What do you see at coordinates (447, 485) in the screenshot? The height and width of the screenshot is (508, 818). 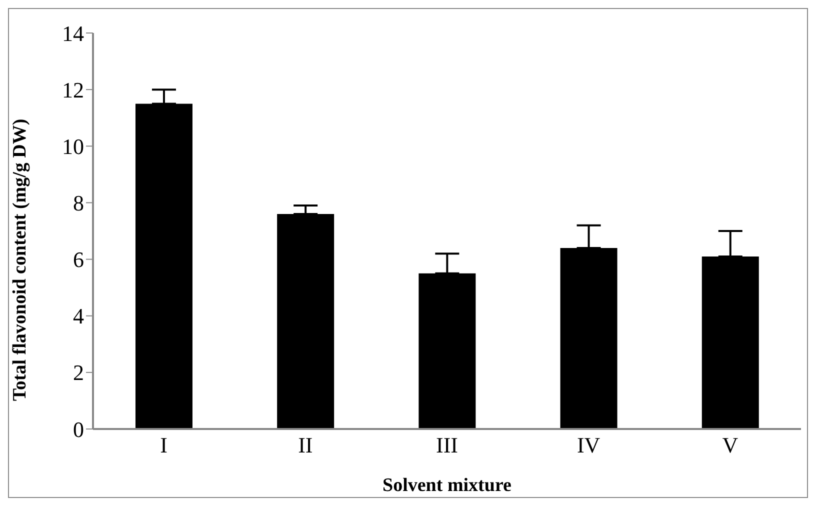 I see `x-axis-title: Solvent mixture` at bounding box center [447, 485].